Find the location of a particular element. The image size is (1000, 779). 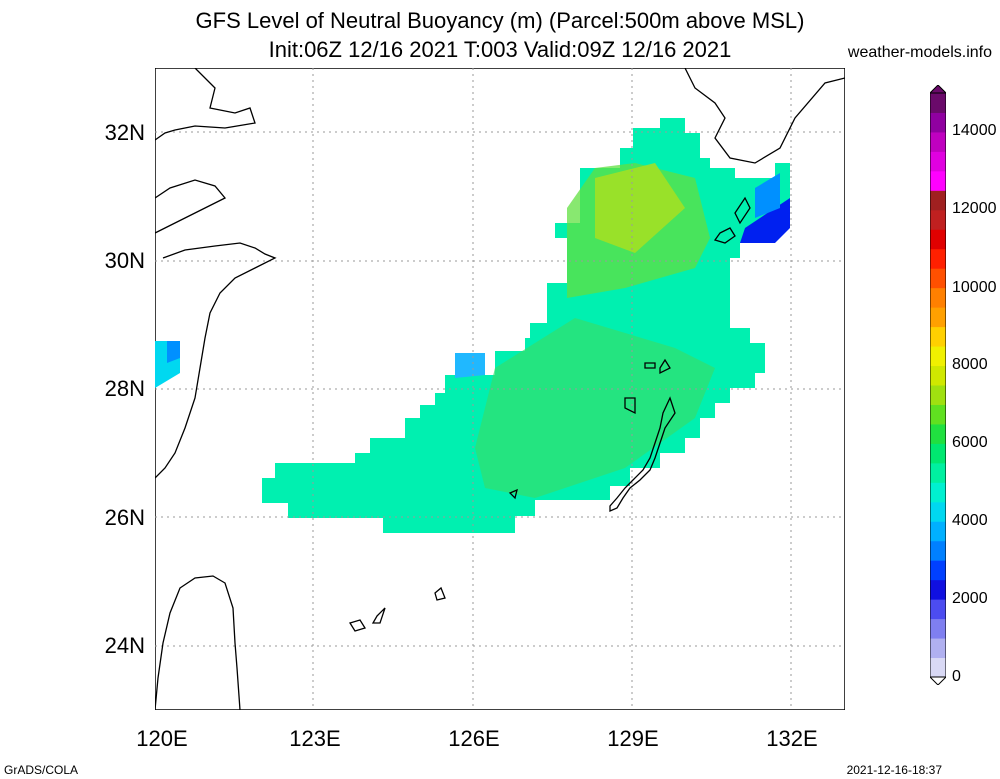

lat-label-24n: 24N is located at coordinates (124, 645).